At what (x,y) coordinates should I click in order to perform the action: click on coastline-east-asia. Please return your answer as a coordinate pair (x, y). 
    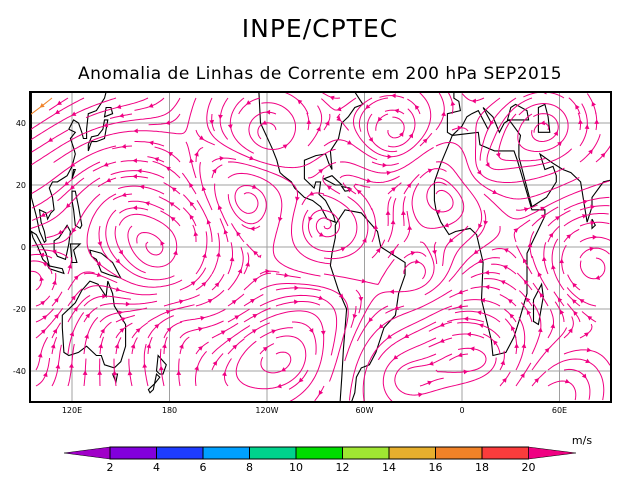
    Looking at the image, I should click on (68, 168).